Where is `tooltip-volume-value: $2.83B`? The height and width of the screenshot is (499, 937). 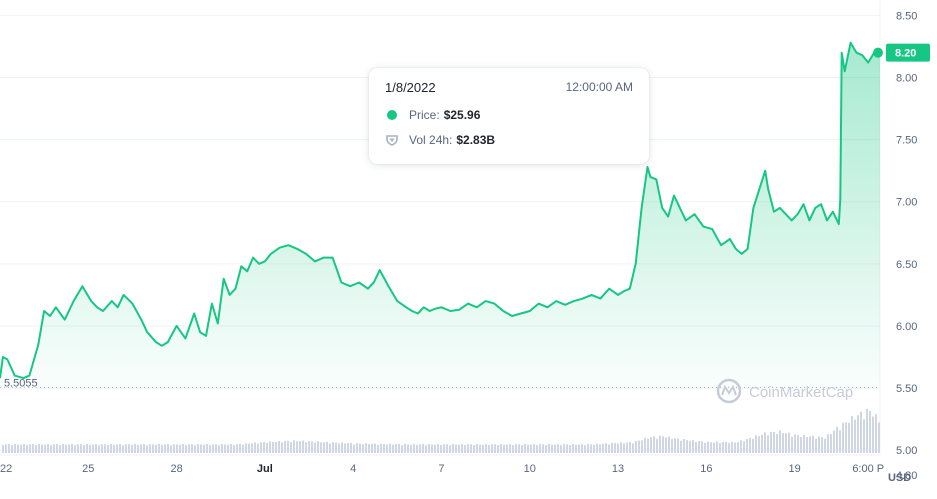 tooltip-volume-value: $2.83B is located at coordinates (476, 140).